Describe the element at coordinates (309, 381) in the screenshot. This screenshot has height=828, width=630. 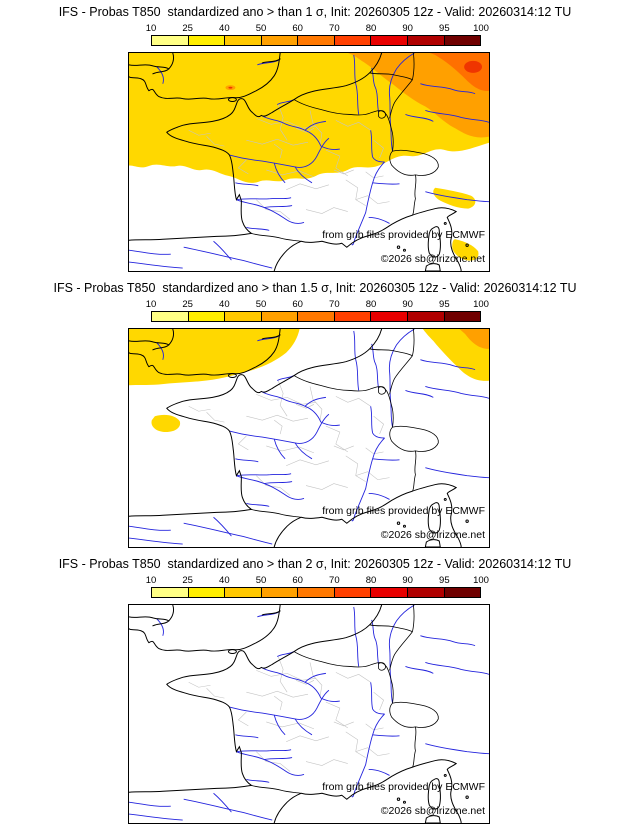
I see `probability-shading-1p5sigma` at that location.